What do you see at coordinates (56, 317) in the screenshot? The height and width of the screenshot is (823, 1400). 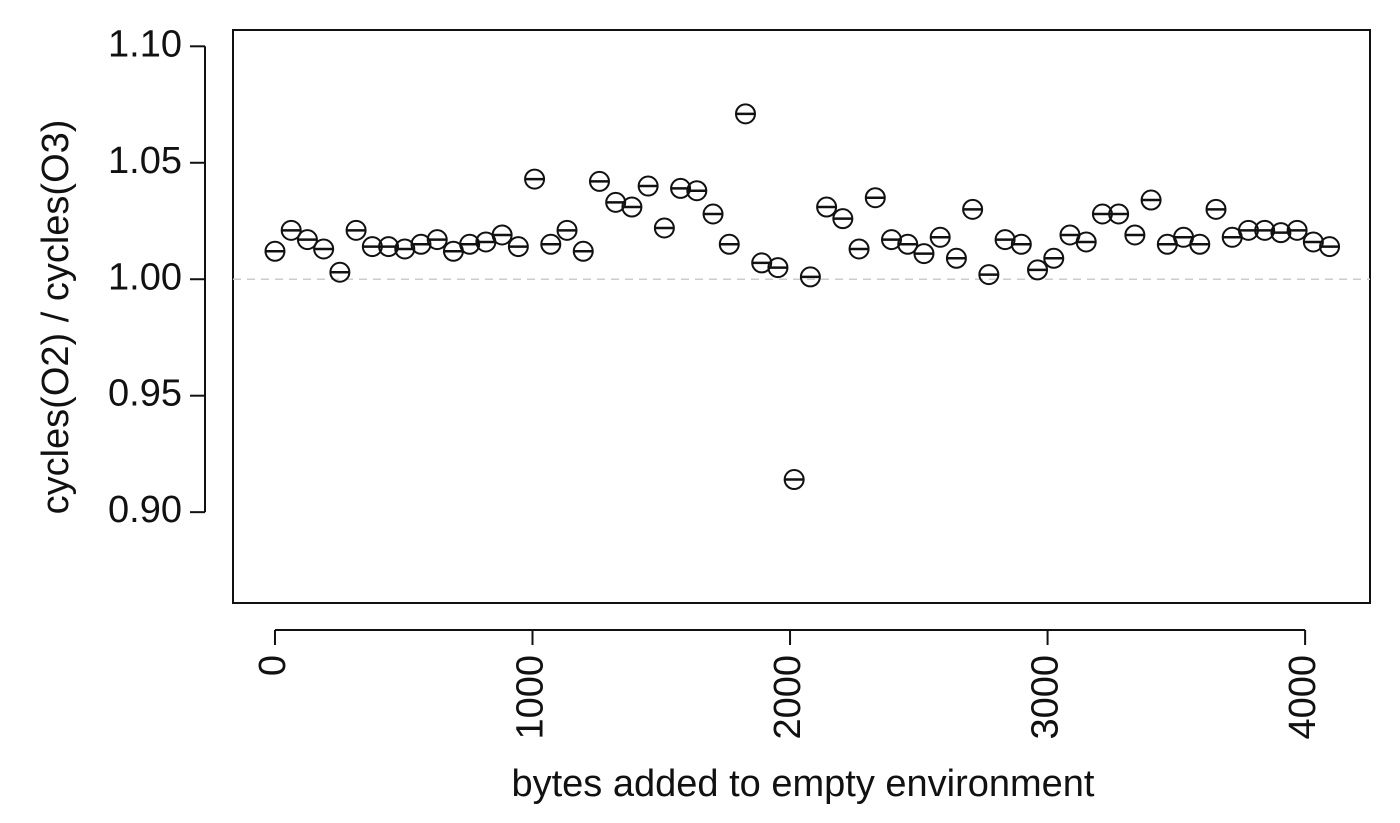 I see `y-axis-label: cycles(O2) / cycles(O3)` at bounding box center [56, 317].